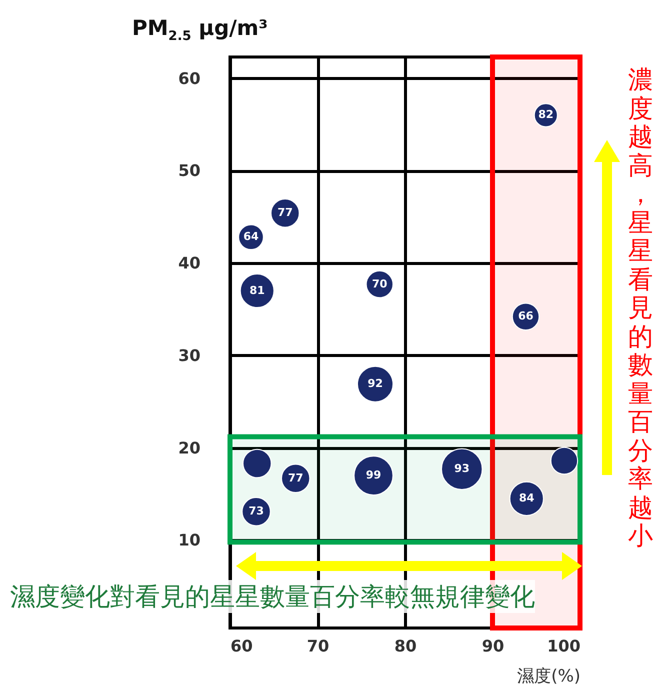  Describe the element at coordinates (189, 263) in the screenshot. I see `y-tick-label: 40` at that location.